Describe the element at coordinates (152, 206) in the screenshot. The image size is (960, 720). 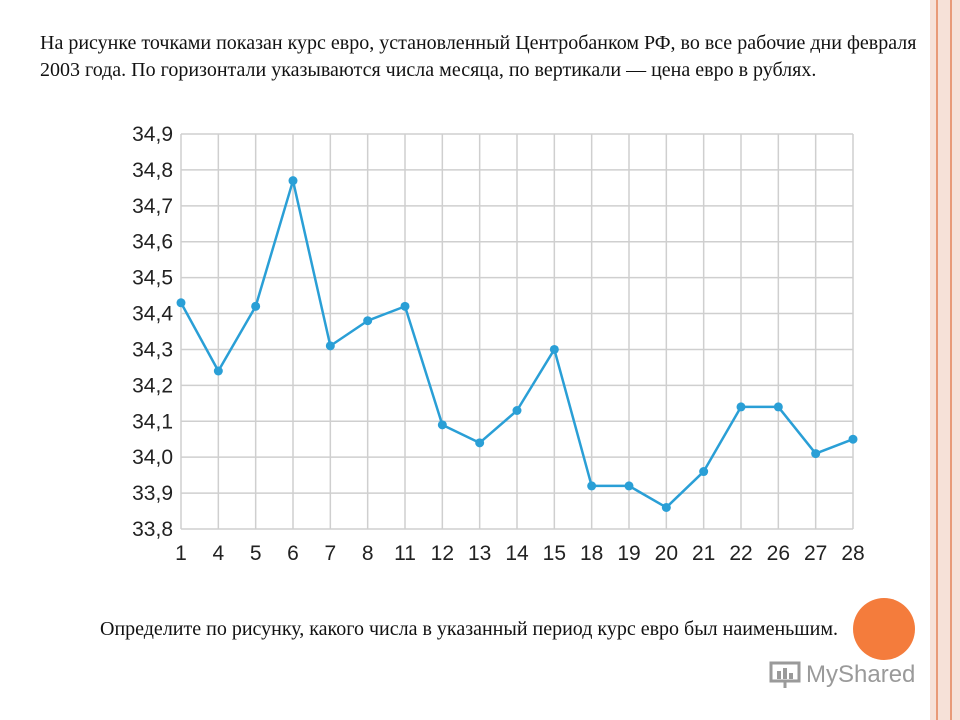
I see `y-tick-label: 34,7` at that location.